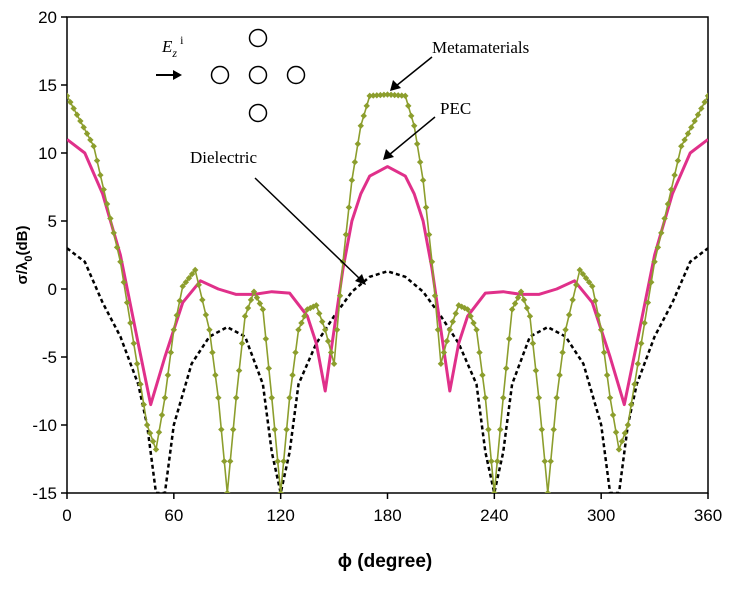 The height and width of the screenshot is (594, 729). Describe the element at coordinates (44, 493) in the screenshot. I see `y-tick-label: -15` at that location.